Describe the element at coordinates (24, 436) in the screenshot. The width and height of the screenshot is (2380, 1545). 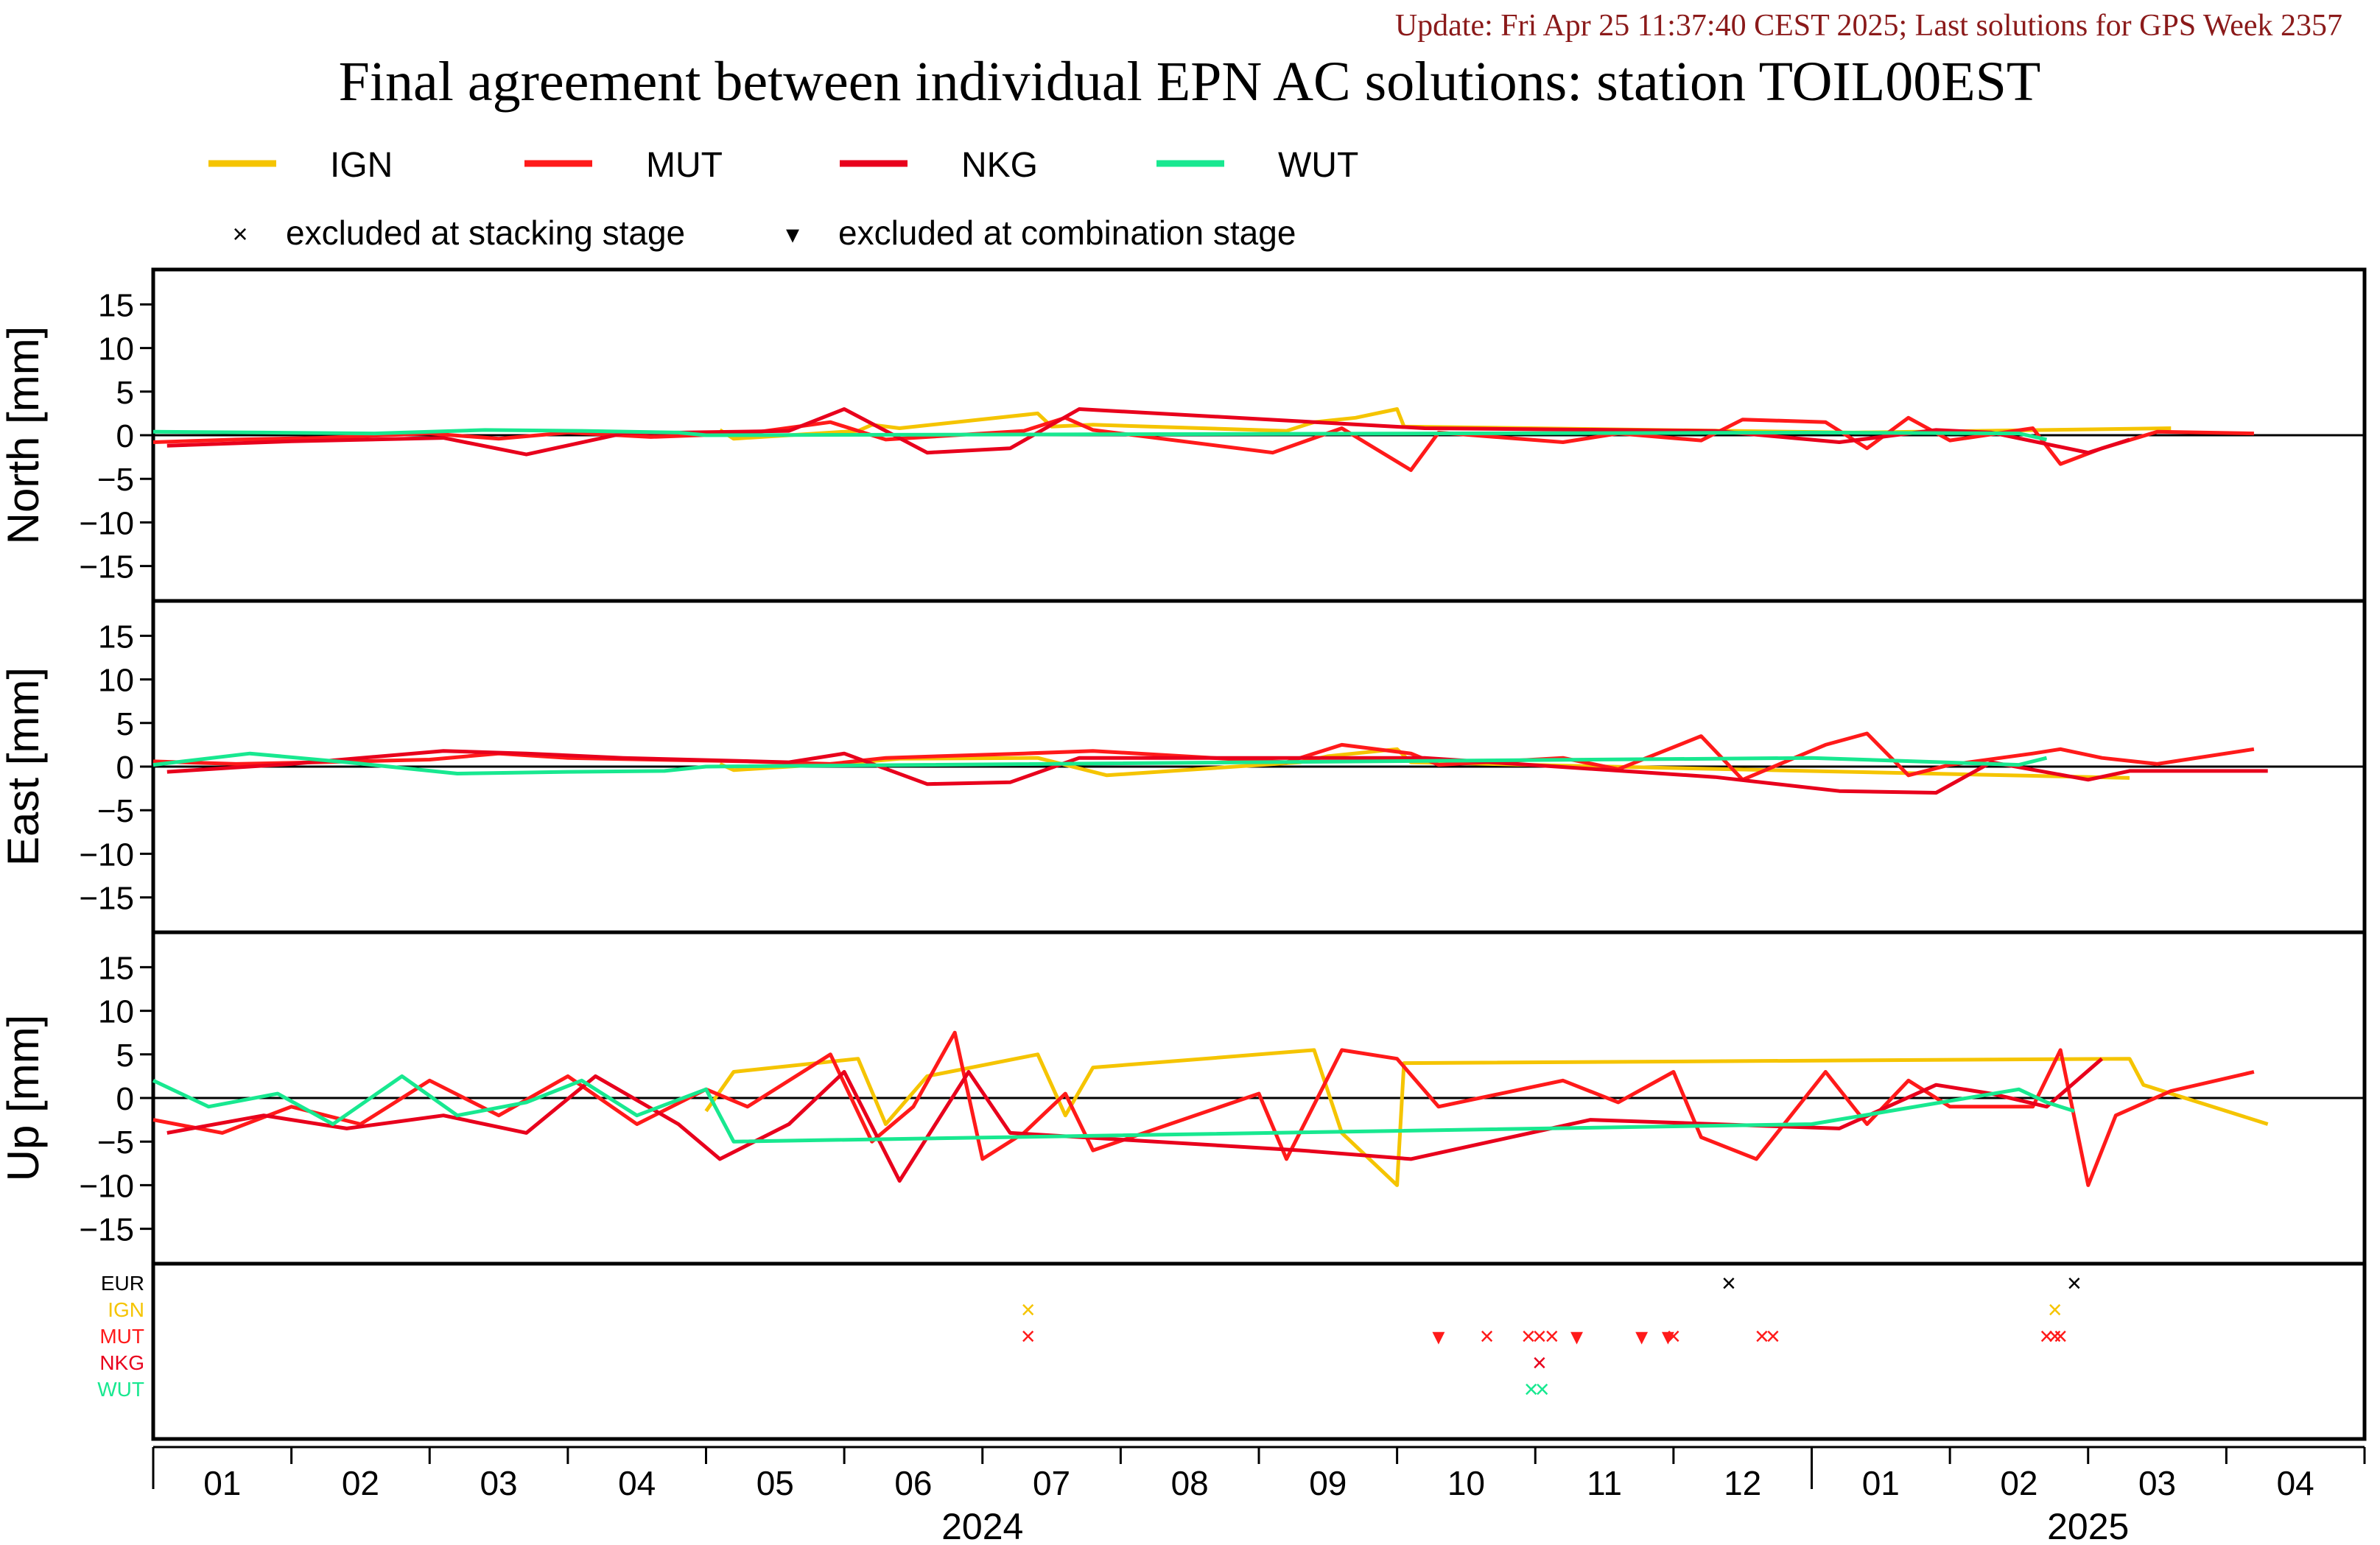
I see `y-axis-label: North [mm]` at that location.